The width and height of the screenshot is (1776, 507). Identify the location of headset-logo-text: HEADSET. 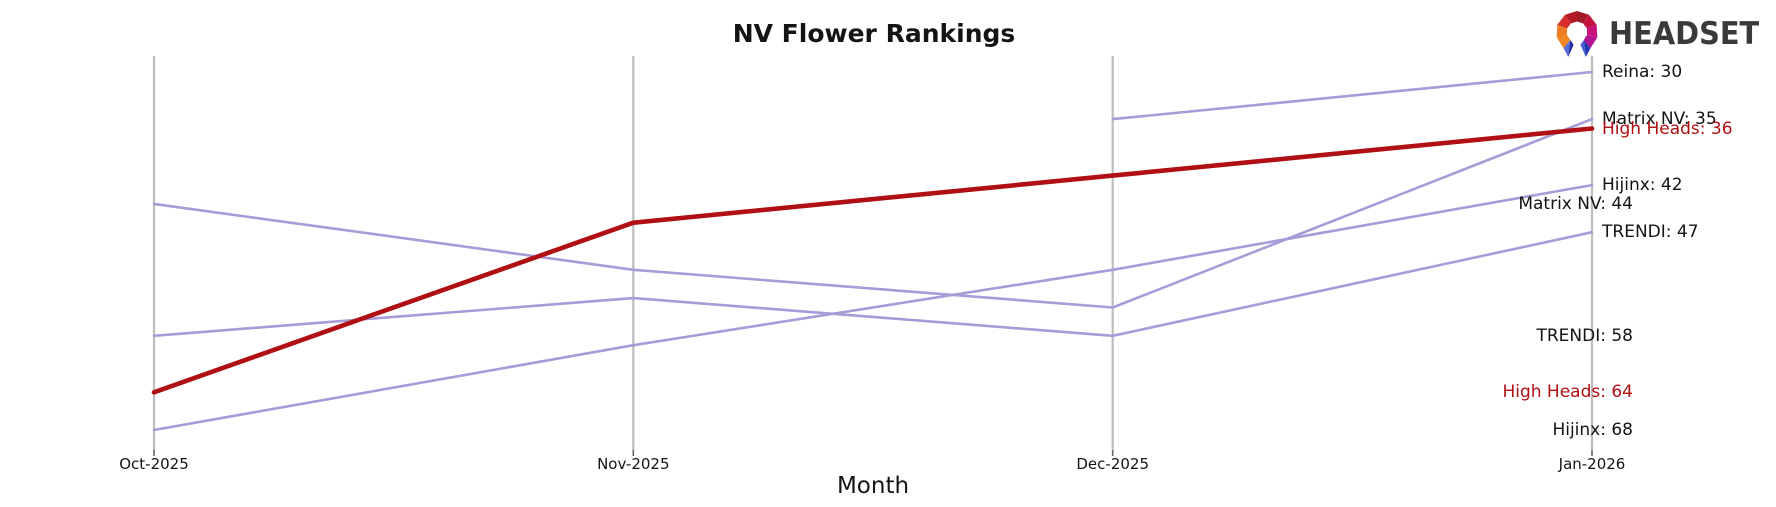
(1683, 34).